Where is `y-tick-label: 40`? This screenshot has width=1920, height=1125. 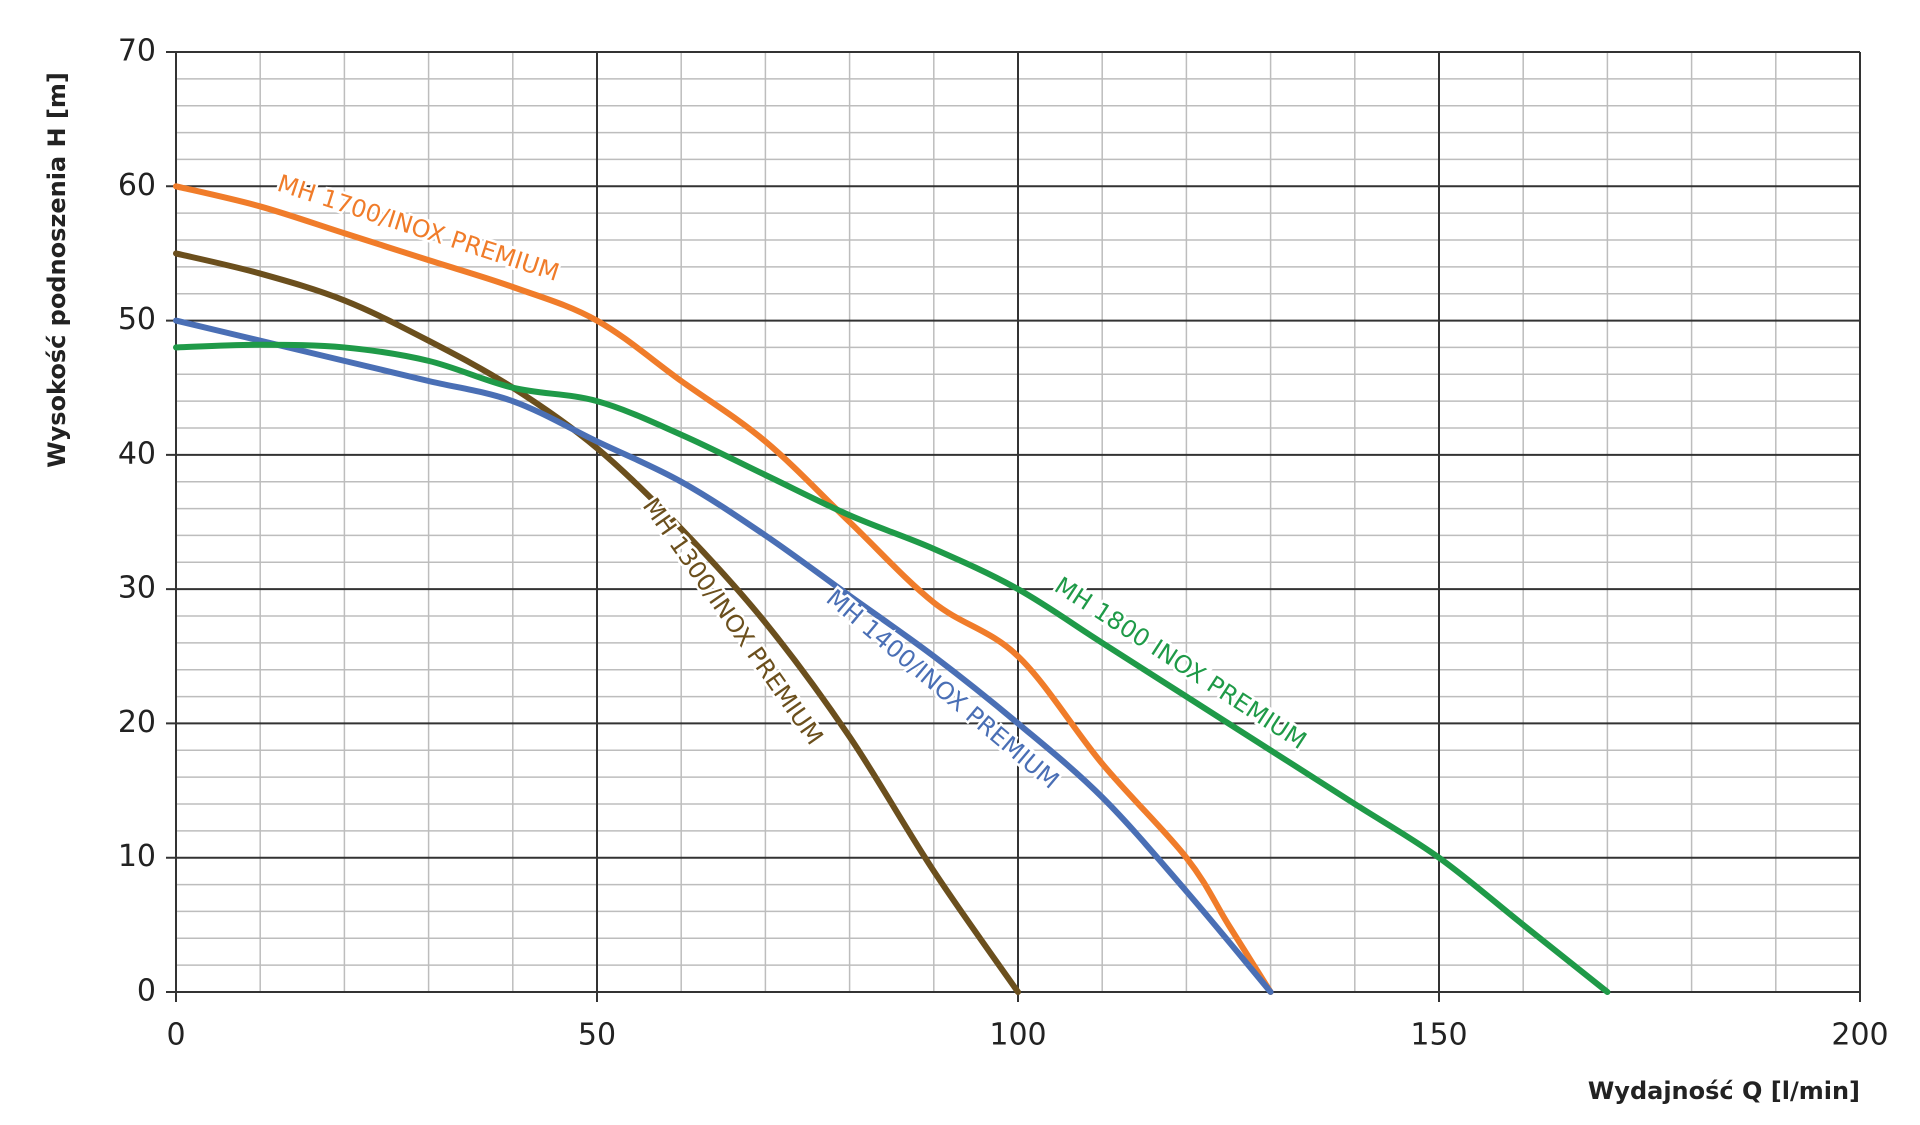
y-tick-label: 40 is located at coordinates (137, 453).